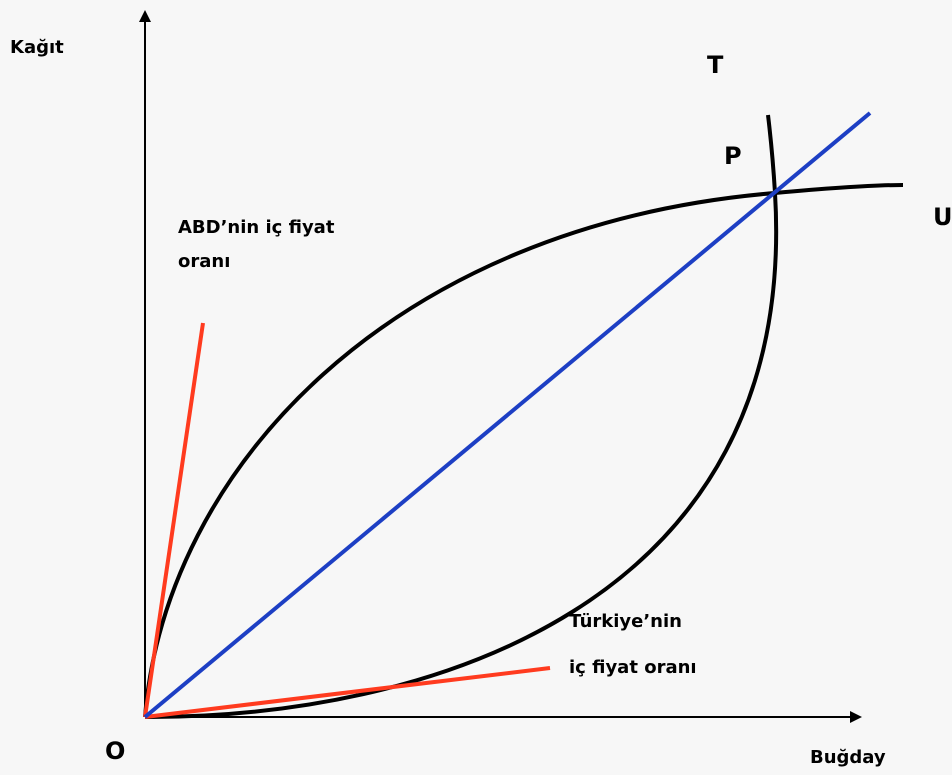  Describe the element at coordinates (942, 217) in the screenshot. I see `curve-u-label: U` at that location.